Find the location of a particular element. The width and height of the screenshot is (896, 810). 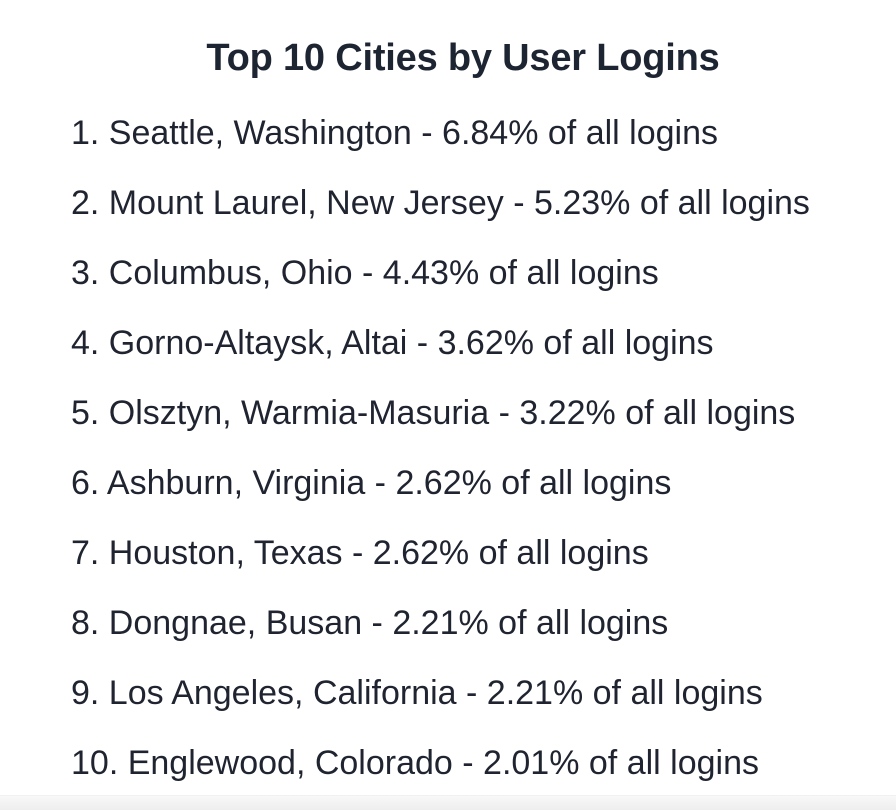

page-title: Top 10 Cities by User Logins is located at coordinates (463, 58).